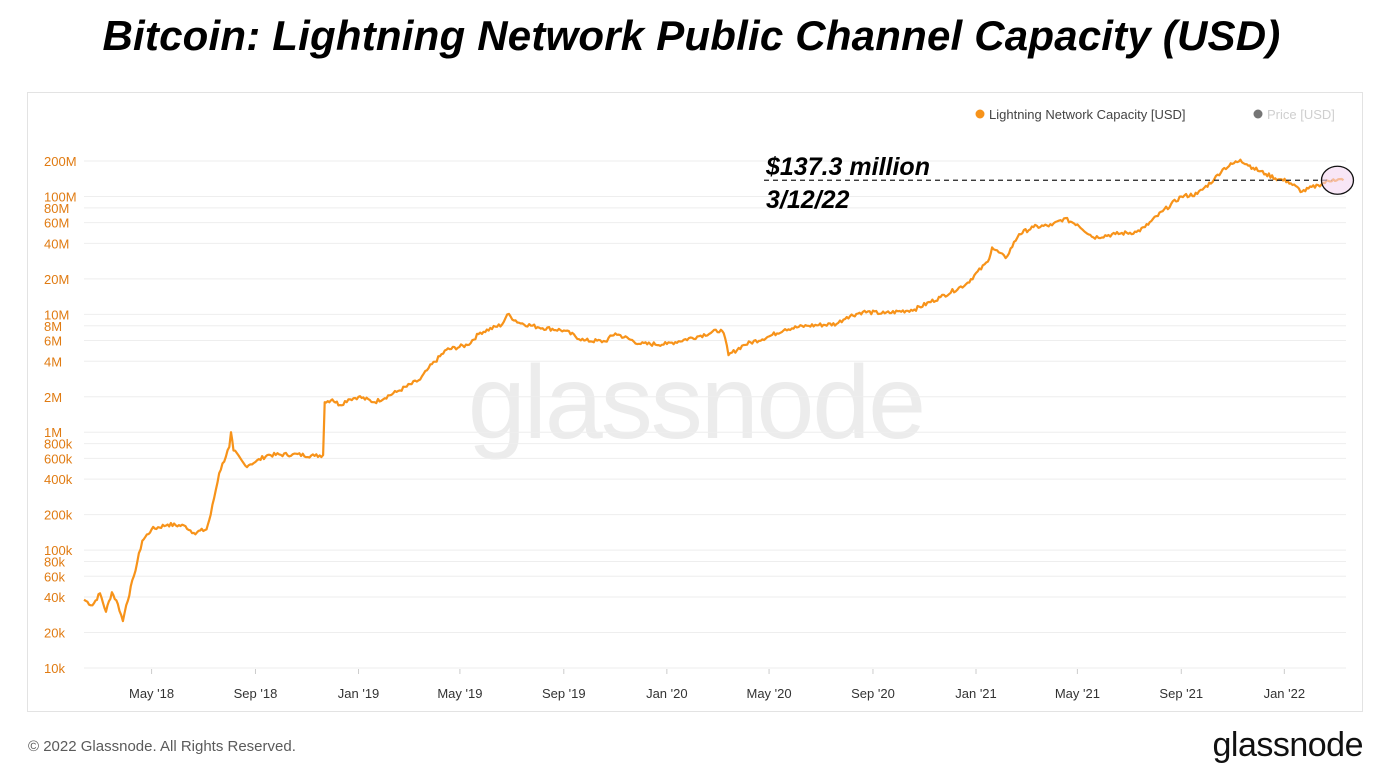  What do you see at coordinates (53, 397) in the screenshot?
I see `y-tick-label: 2M` at bounding box center [53, 397].